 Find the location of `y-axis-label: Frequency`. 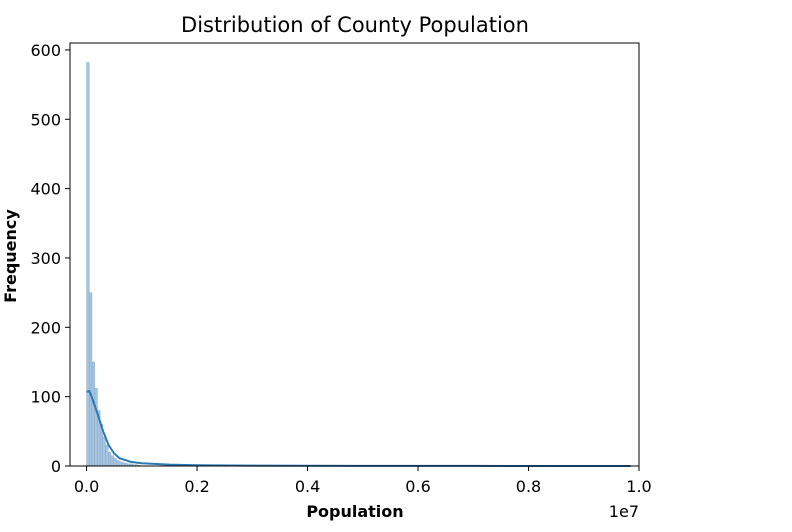

y-axis-label: Frequency is located at coordinates (10, 256).